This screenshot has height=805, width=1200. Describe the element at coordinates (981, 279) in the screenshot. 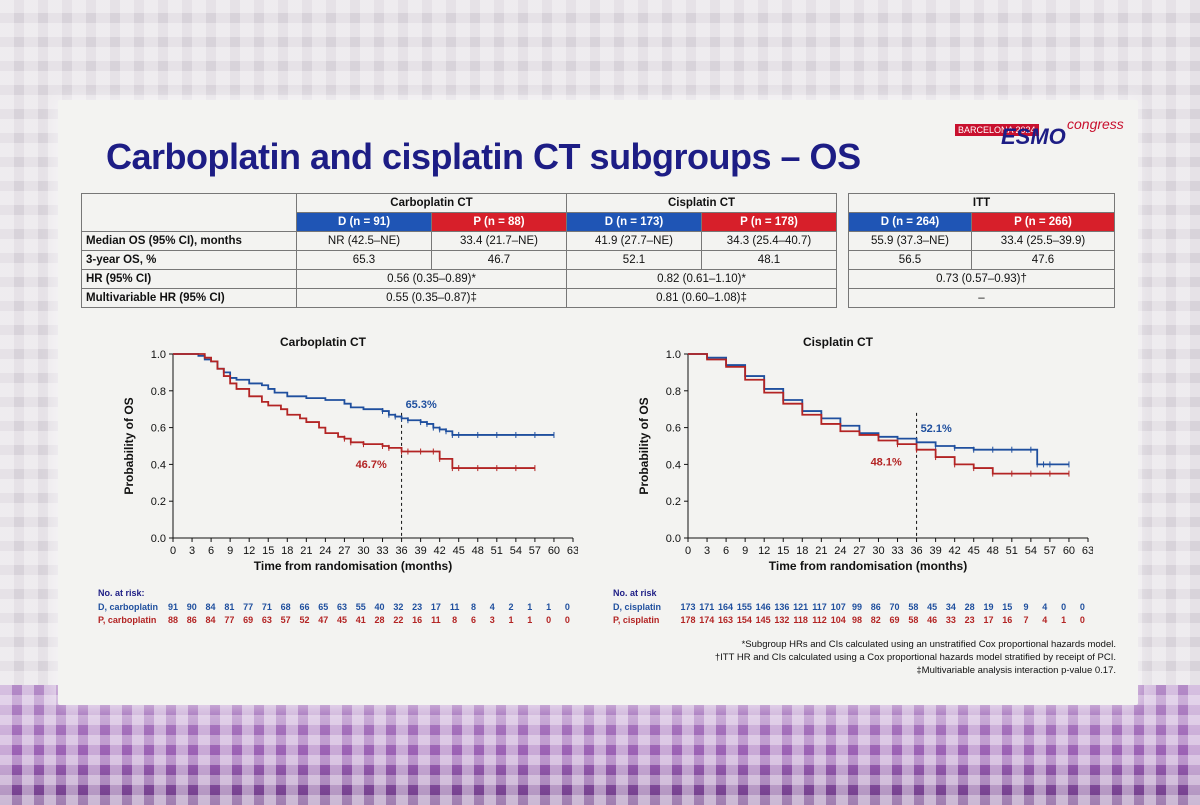

I see `table-row: 0.73 (0.57–0.93)†` at that location.